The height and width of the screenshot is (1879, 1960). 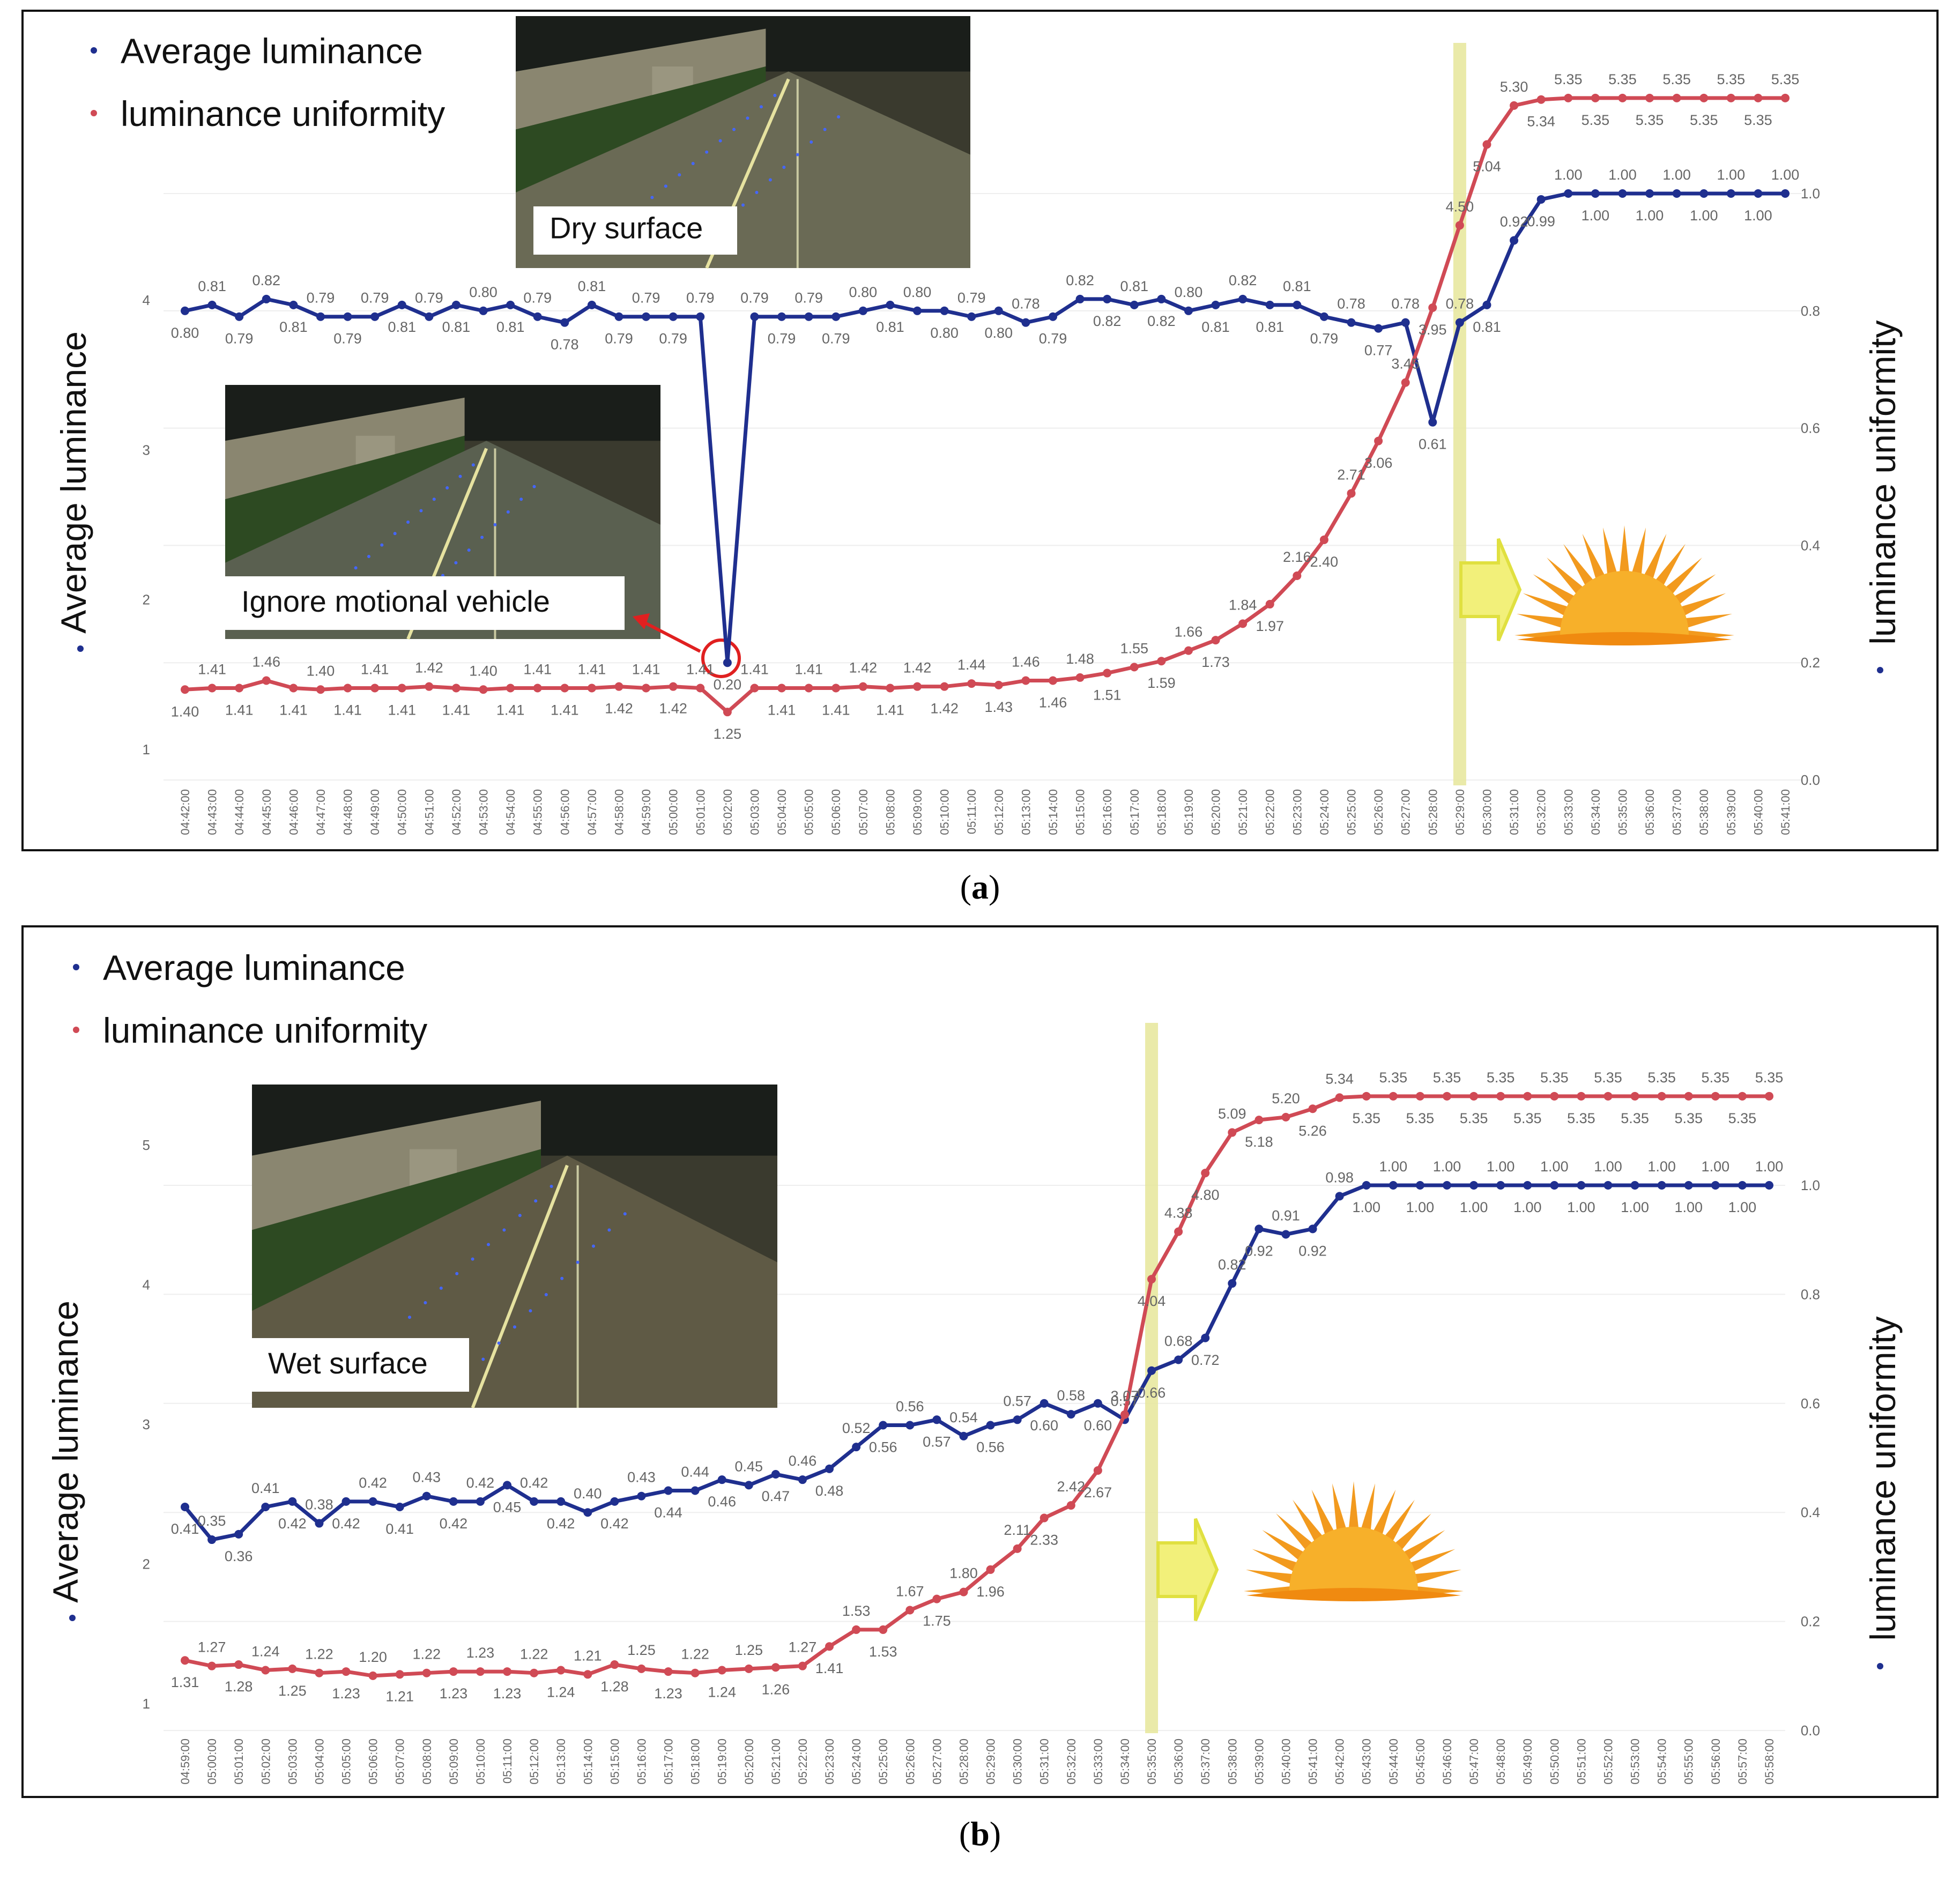 What do you see at coordinates (1731, 812) in the screenshot?
I see `x-tick-label: 05:39:00` at bounding box center [1731, 812].